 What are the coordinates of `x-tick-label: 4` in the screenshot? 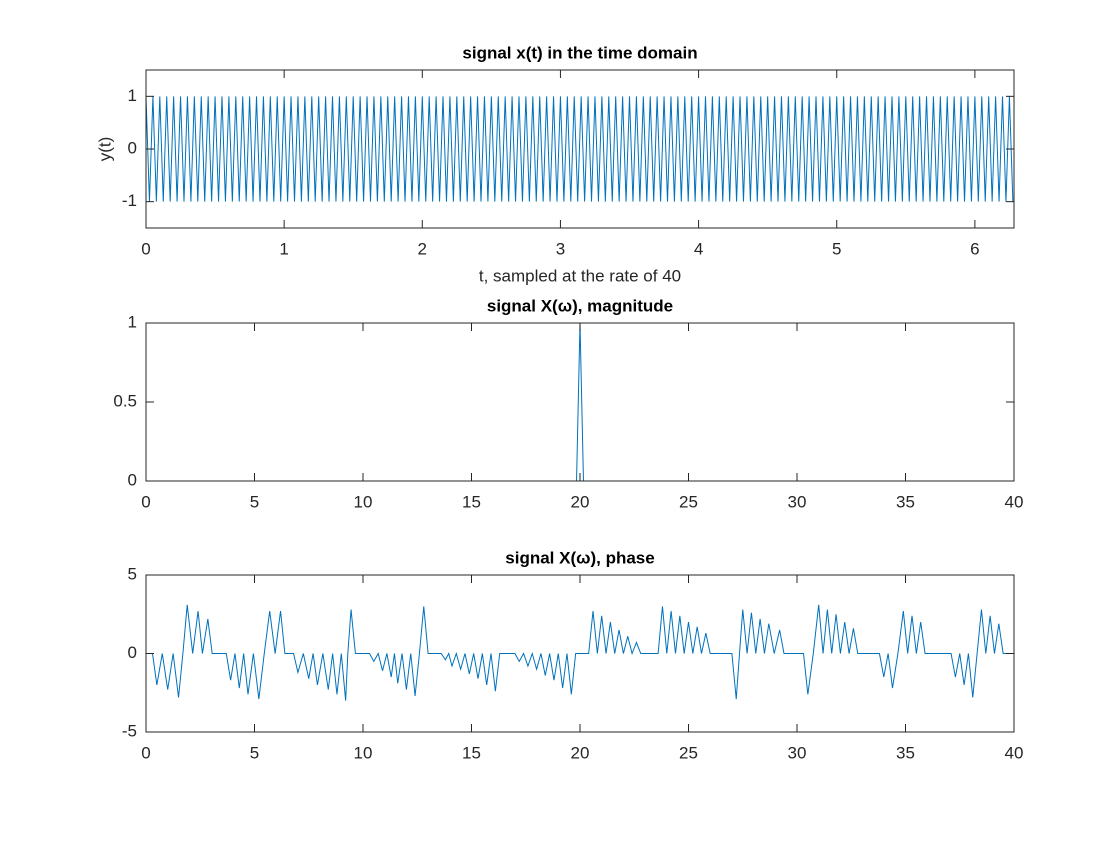 It's located at (698, 248).